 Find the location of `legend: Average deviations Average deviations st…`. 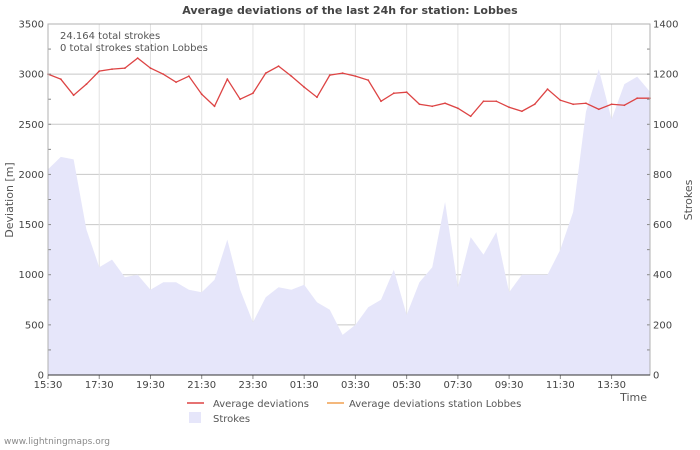

legend: Average deviations Average deviations st… is located at coordinates (354, 412).